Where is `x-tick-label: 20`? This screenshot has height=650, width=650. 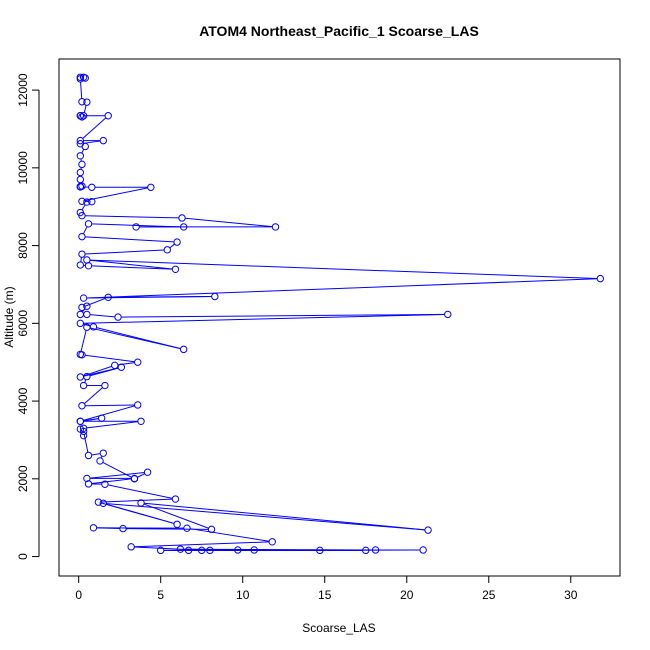
x-tick-label: 20 is located at coordinates (407, 595).